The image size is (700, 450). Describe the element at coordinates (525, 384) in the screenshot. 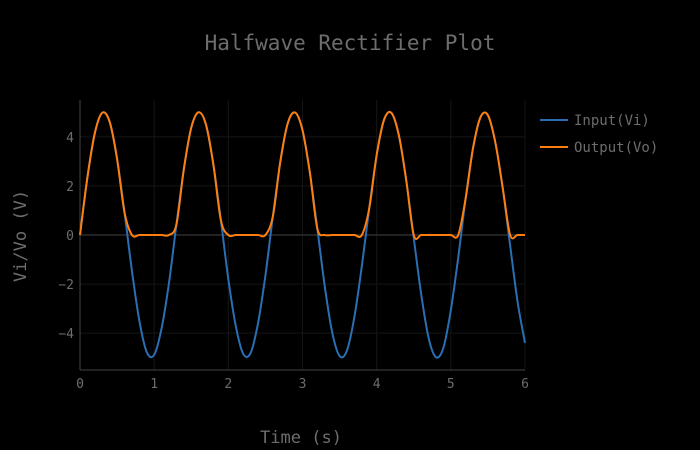

I see `x-tick-label: 6` at that location.